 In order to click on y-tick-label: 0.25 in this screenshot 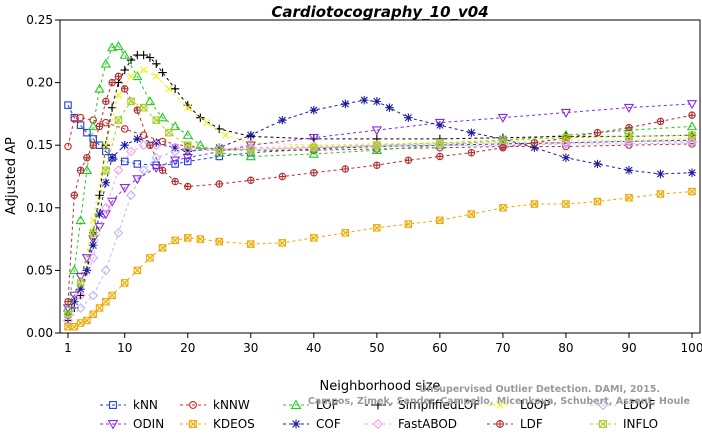, I will do `click(39, 20)`.